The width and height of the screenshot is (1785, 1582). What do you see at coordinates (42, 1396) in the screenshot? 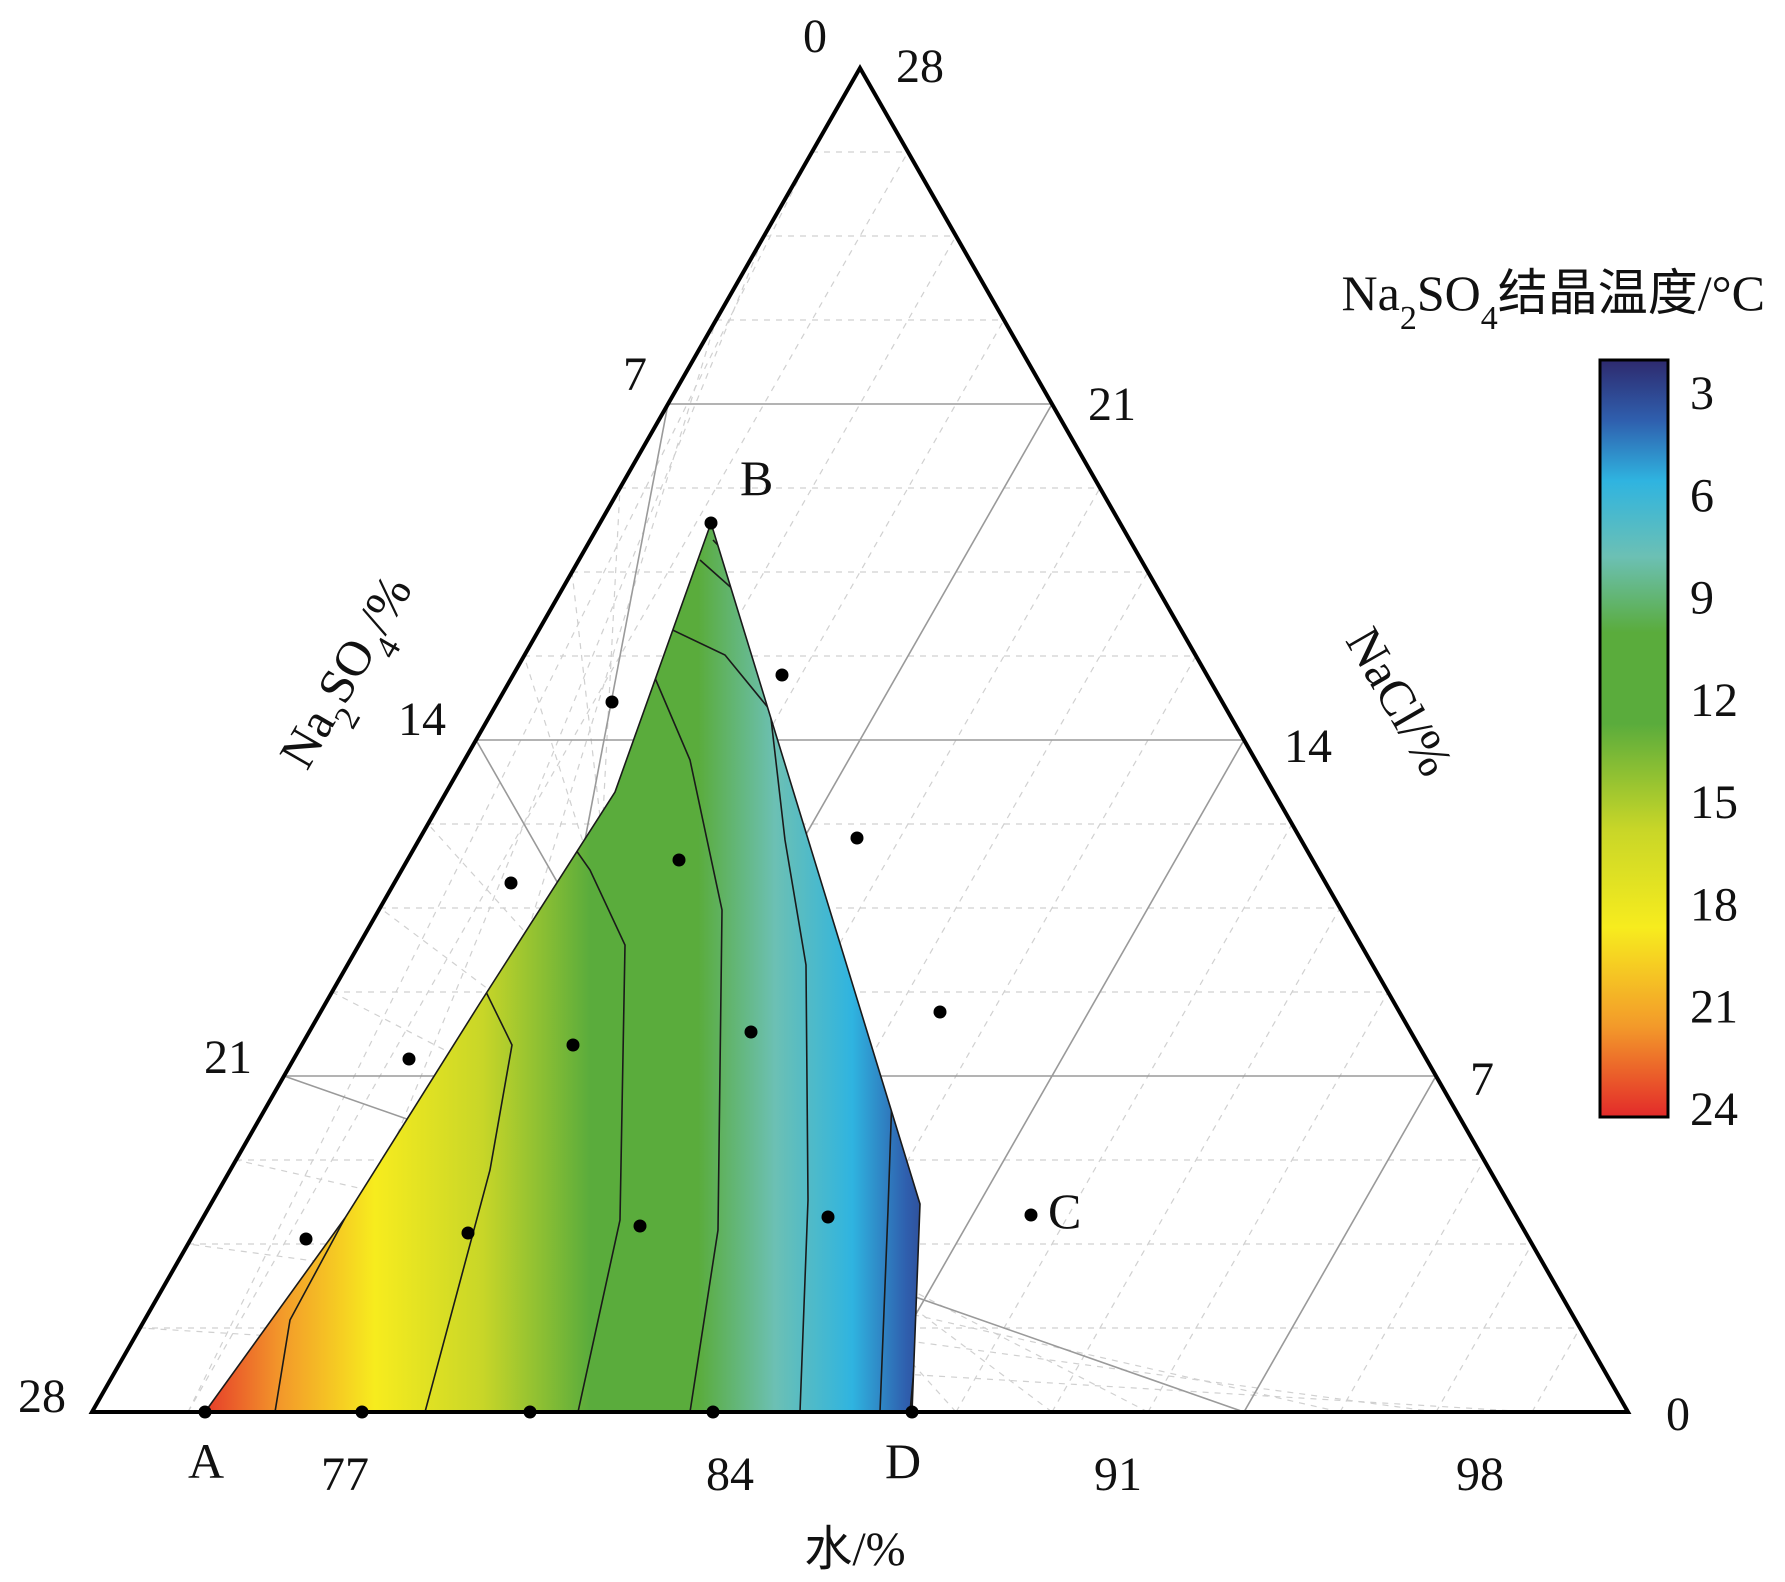
I see `left-tick: 28` at bounding box center [42, 1396].